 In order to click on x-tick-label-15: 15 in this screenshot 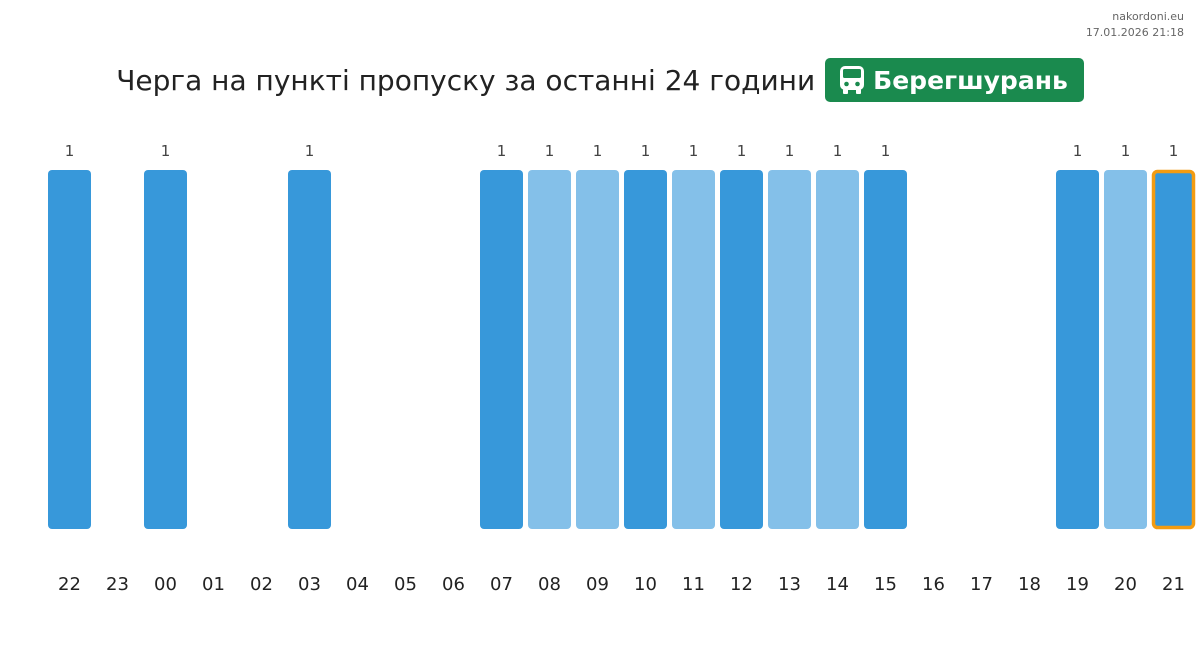, I will do `click(885, 584)`.